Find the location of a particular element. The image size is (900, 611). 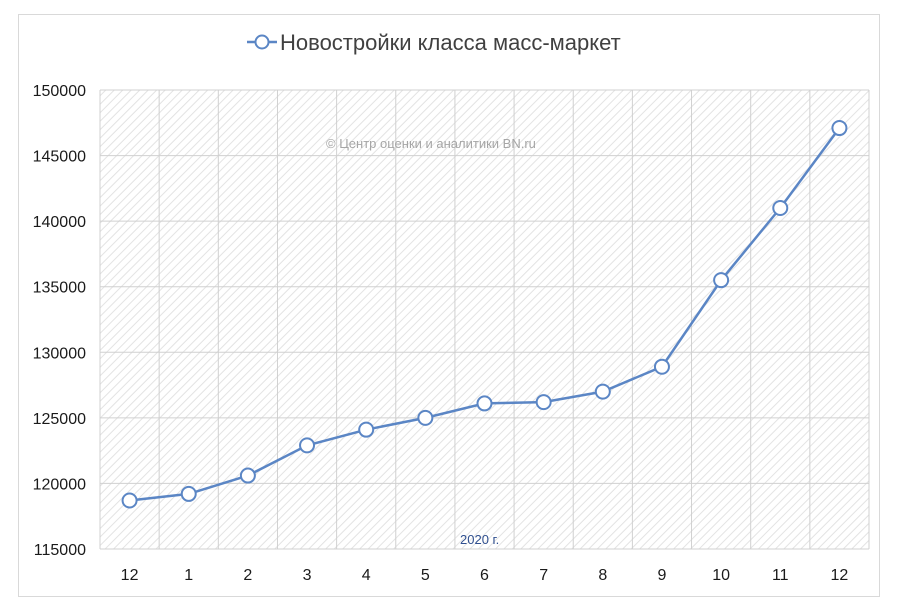

x-tick-label: 8 is located at coordinates (602, 575).